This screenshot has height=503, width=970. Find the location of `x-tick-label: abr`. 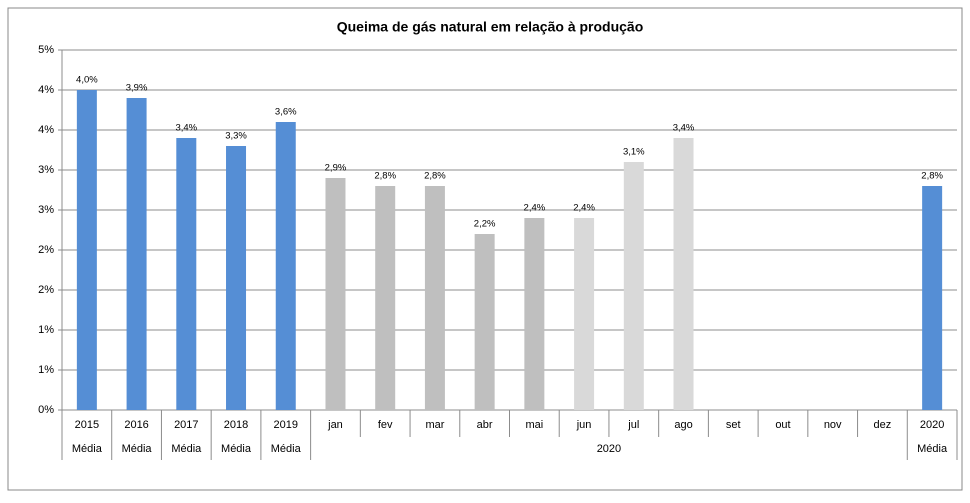

x-tick-label: abr is located at coordinates (485, 425).